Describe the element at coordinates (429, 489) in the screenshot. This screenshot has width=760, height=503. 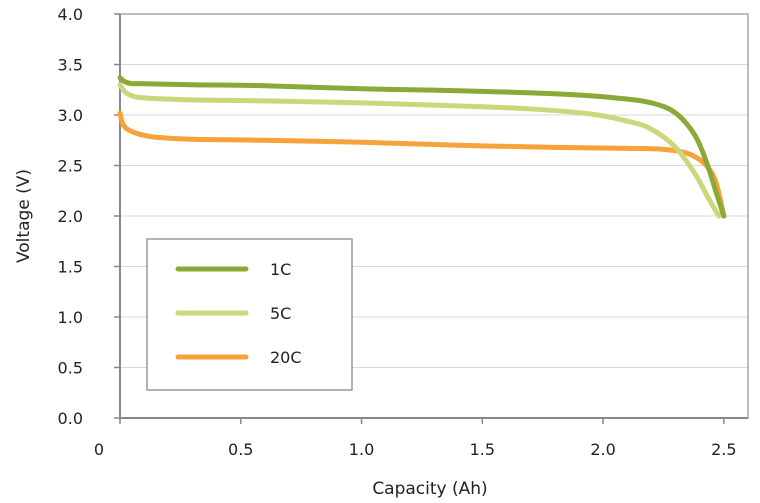
I see `x-axis-title: Capacity (Ah)` at that location.